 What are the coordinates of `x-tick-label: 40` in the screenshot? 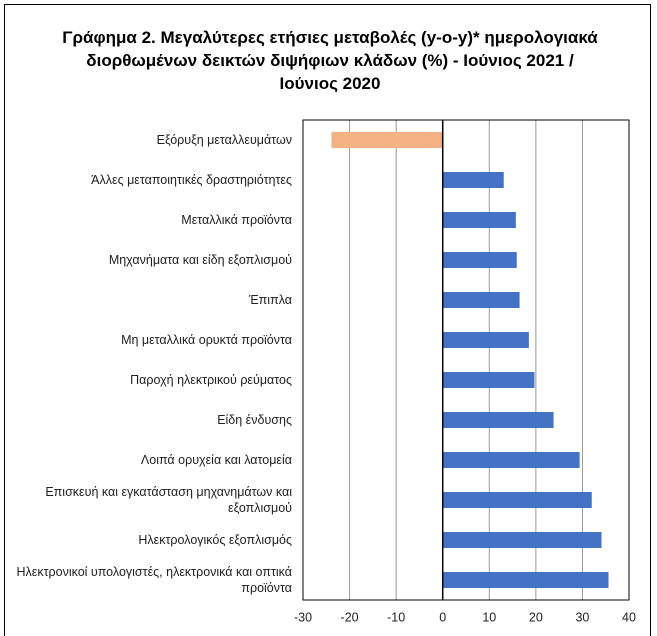 It's located at (629, 617).